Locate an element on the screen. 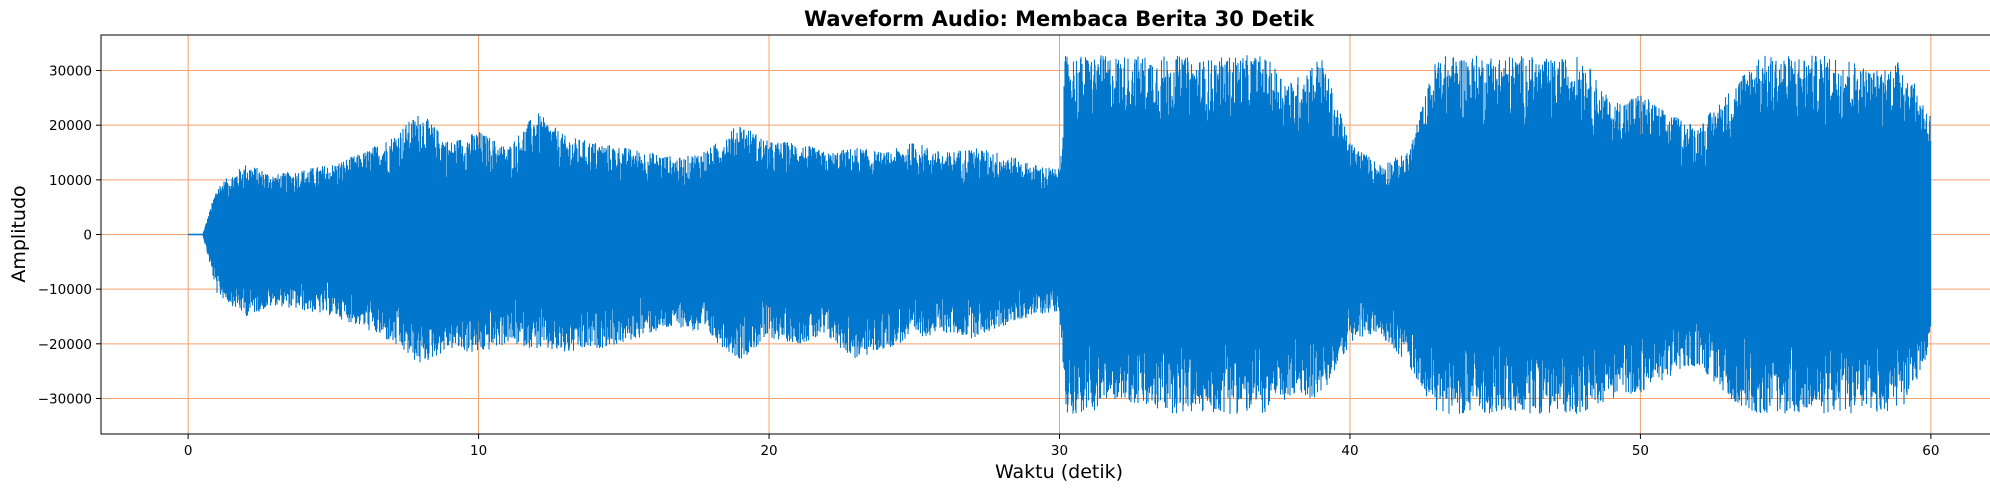 The width and height of the screenshot is (1990, 490). x-tick-label: 30 is located at coordinates (1059, 451).